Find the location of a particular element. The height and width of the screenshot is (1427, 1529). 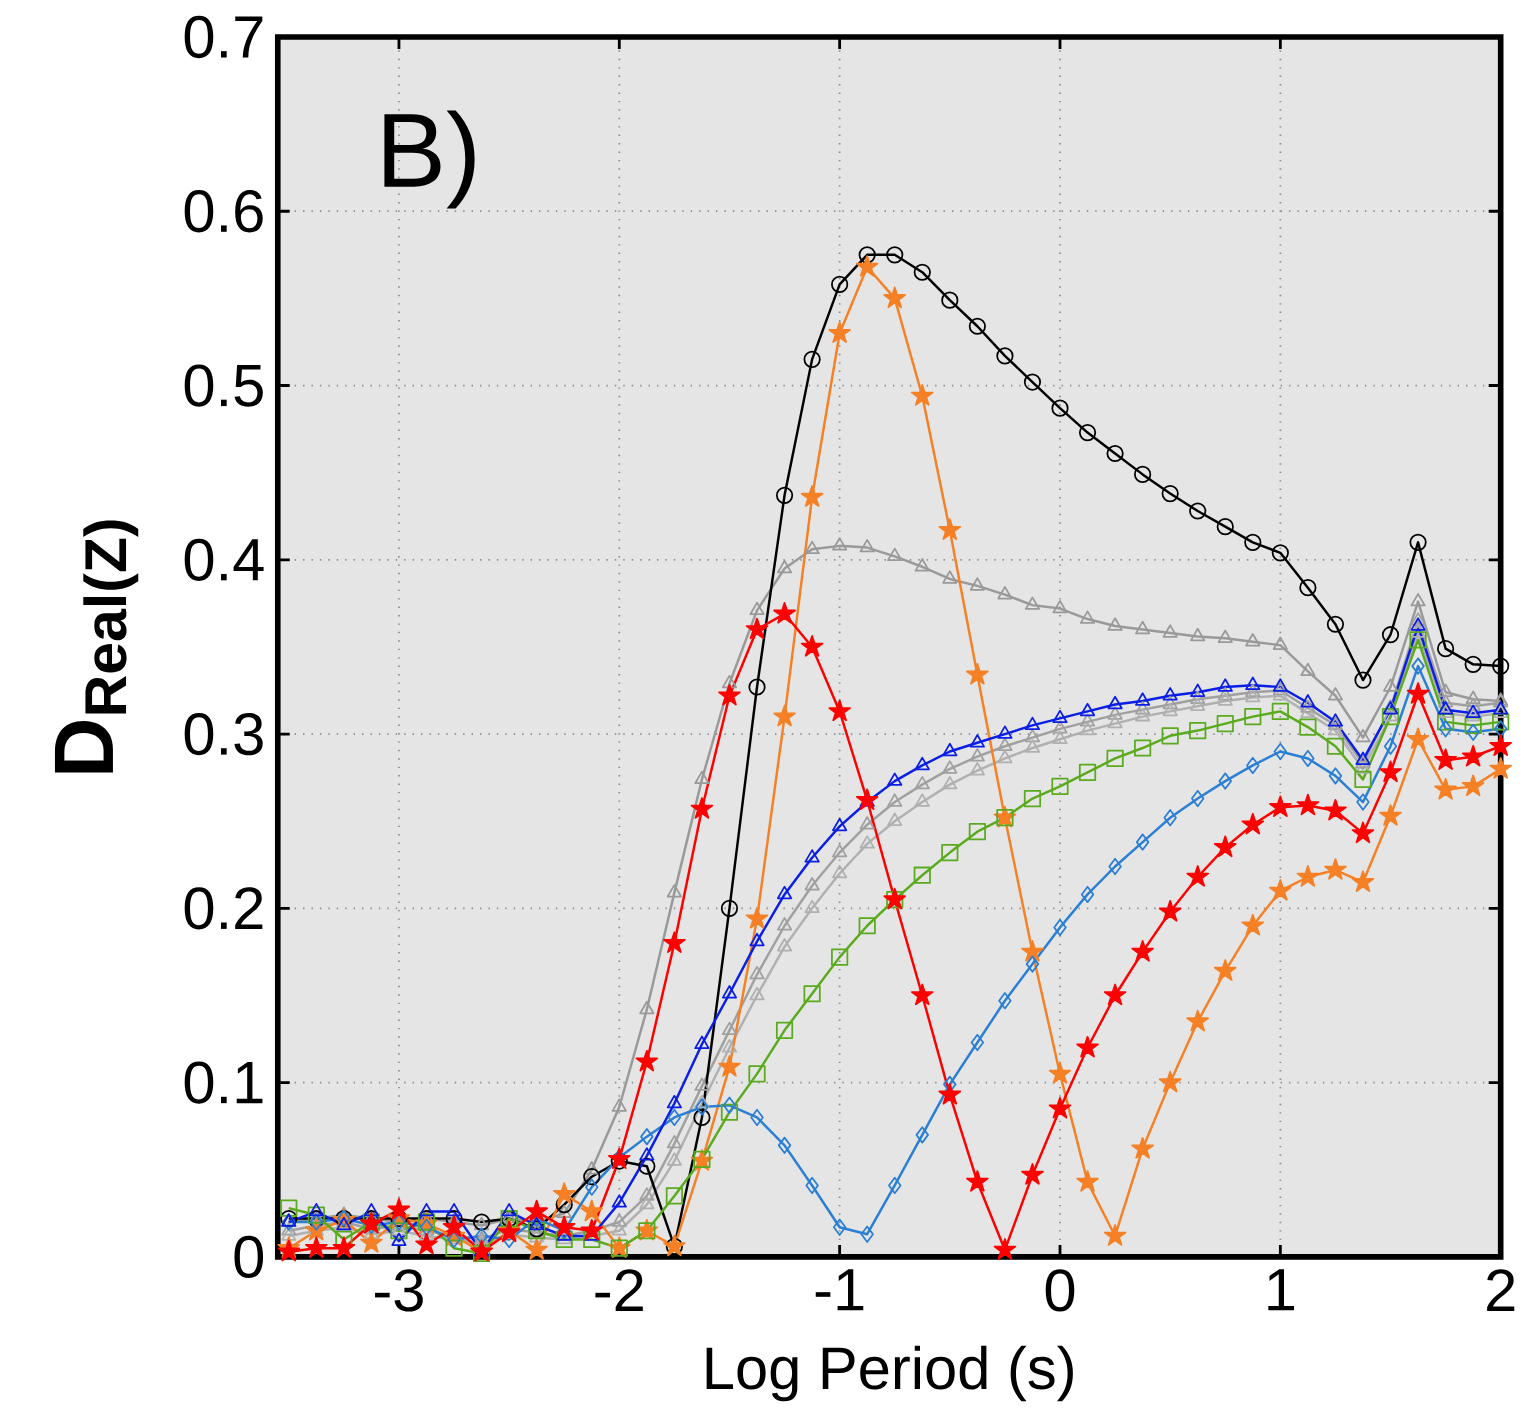

annotation: B) is located at coordinates (429, 159).